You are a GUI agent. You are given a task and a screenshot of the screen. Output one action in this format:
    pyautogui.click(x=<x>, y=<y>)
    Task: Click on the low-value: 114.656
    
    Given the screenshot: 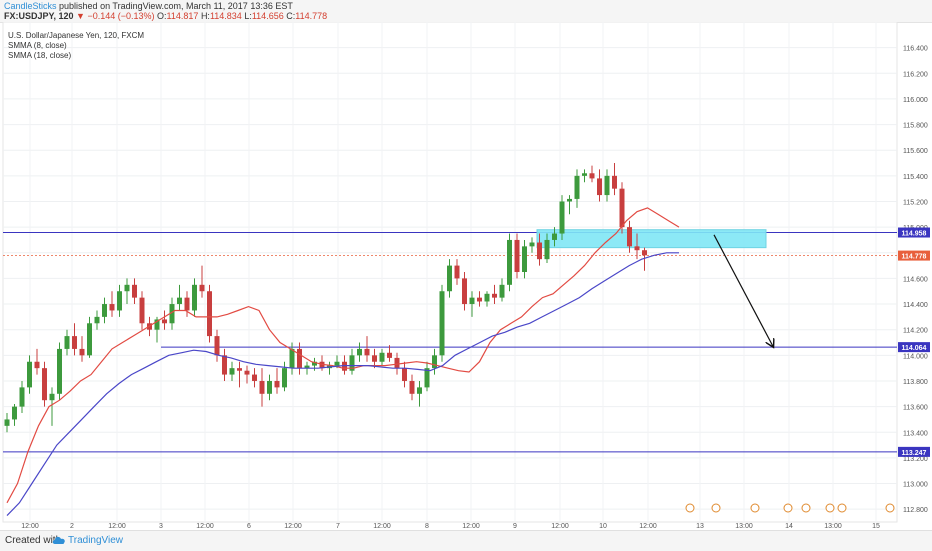 What is the action you would take?
    pyautogui.click(x=267, y=16)
    